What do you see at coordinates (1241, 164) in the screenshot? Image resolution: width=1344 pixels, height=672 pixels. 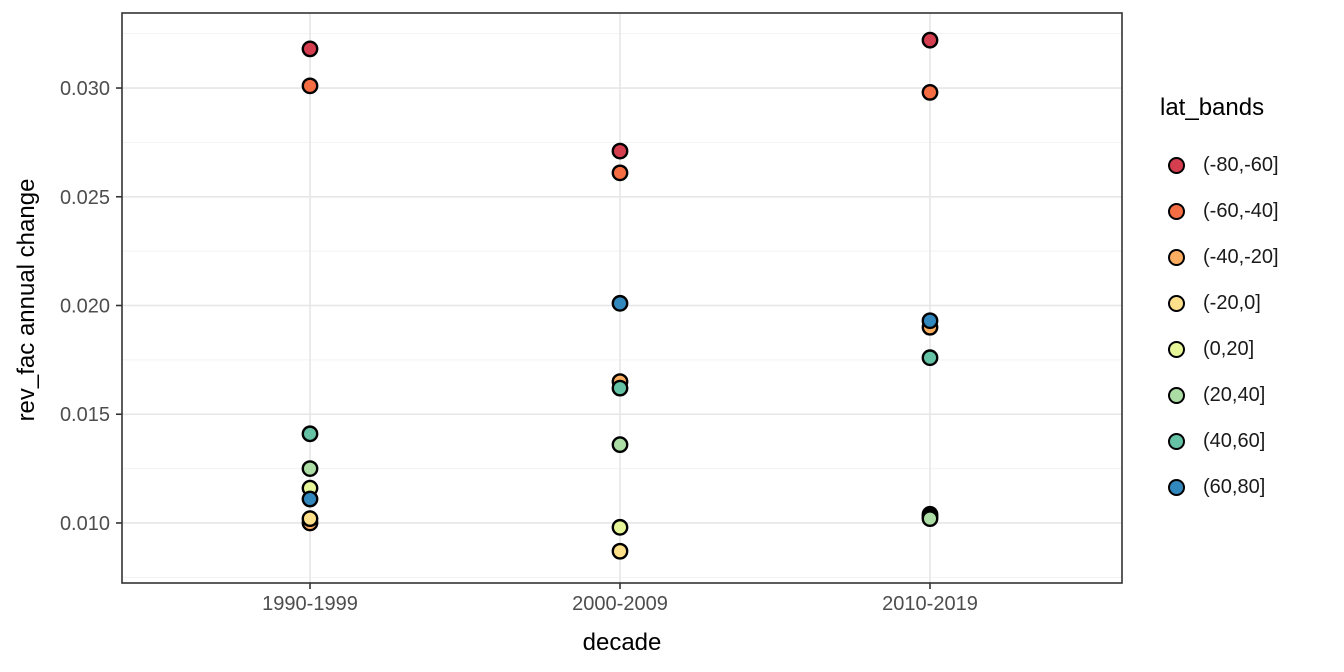 I see `legend-item-label: (-80,-60]` at bounding box center [1241, 164].